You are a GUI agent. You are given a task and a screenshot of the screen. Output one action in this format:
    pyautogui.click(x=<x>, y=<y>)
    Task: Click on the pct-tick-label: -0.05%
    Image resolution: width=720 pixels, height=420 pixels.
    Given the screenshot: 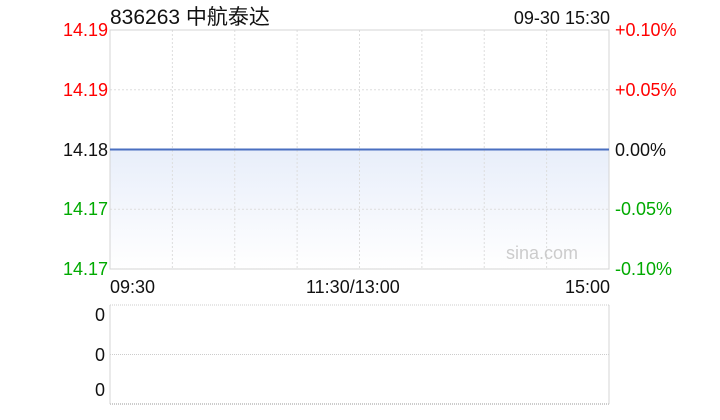 What is the action you would take?
    pyautogui.click(x=644, y=209)
    